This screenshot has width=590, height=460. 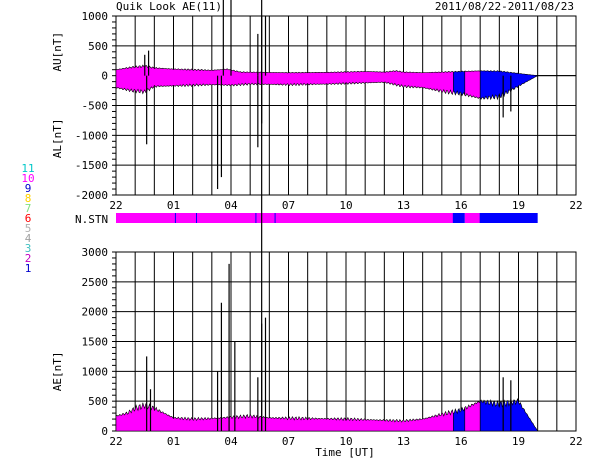 What do you see at coordinates (28, 228) in the screenshot?
I see `station-legend-5: 5` at bounding box center [28, 228].